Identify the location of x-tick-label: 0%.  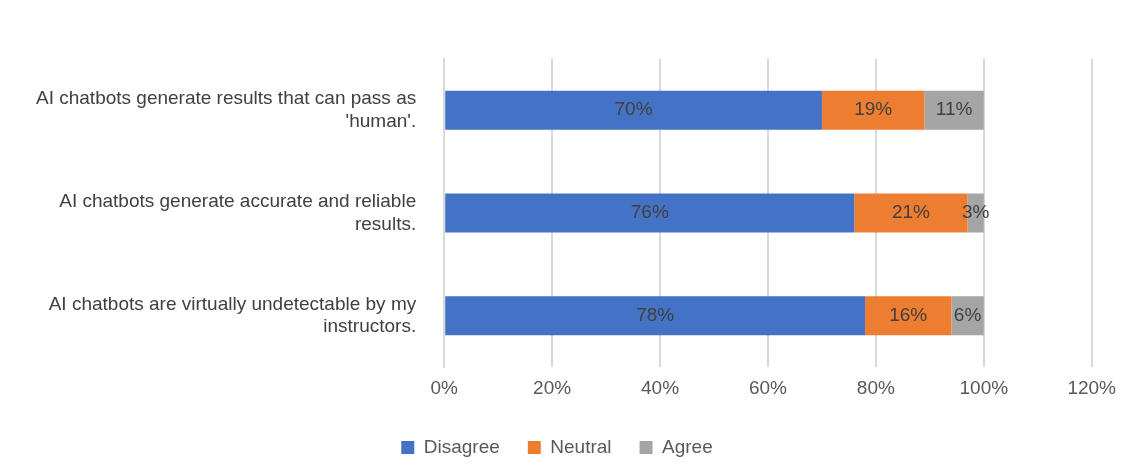
(444, 387).